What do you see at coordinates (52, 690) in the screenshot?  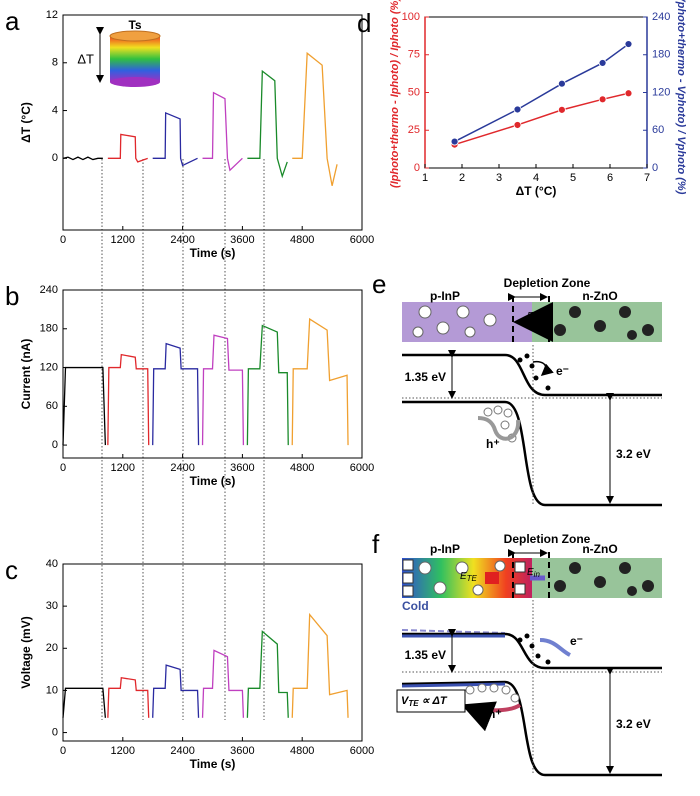 I see `y-tick-label: 10` at bounding box center [52, 690].